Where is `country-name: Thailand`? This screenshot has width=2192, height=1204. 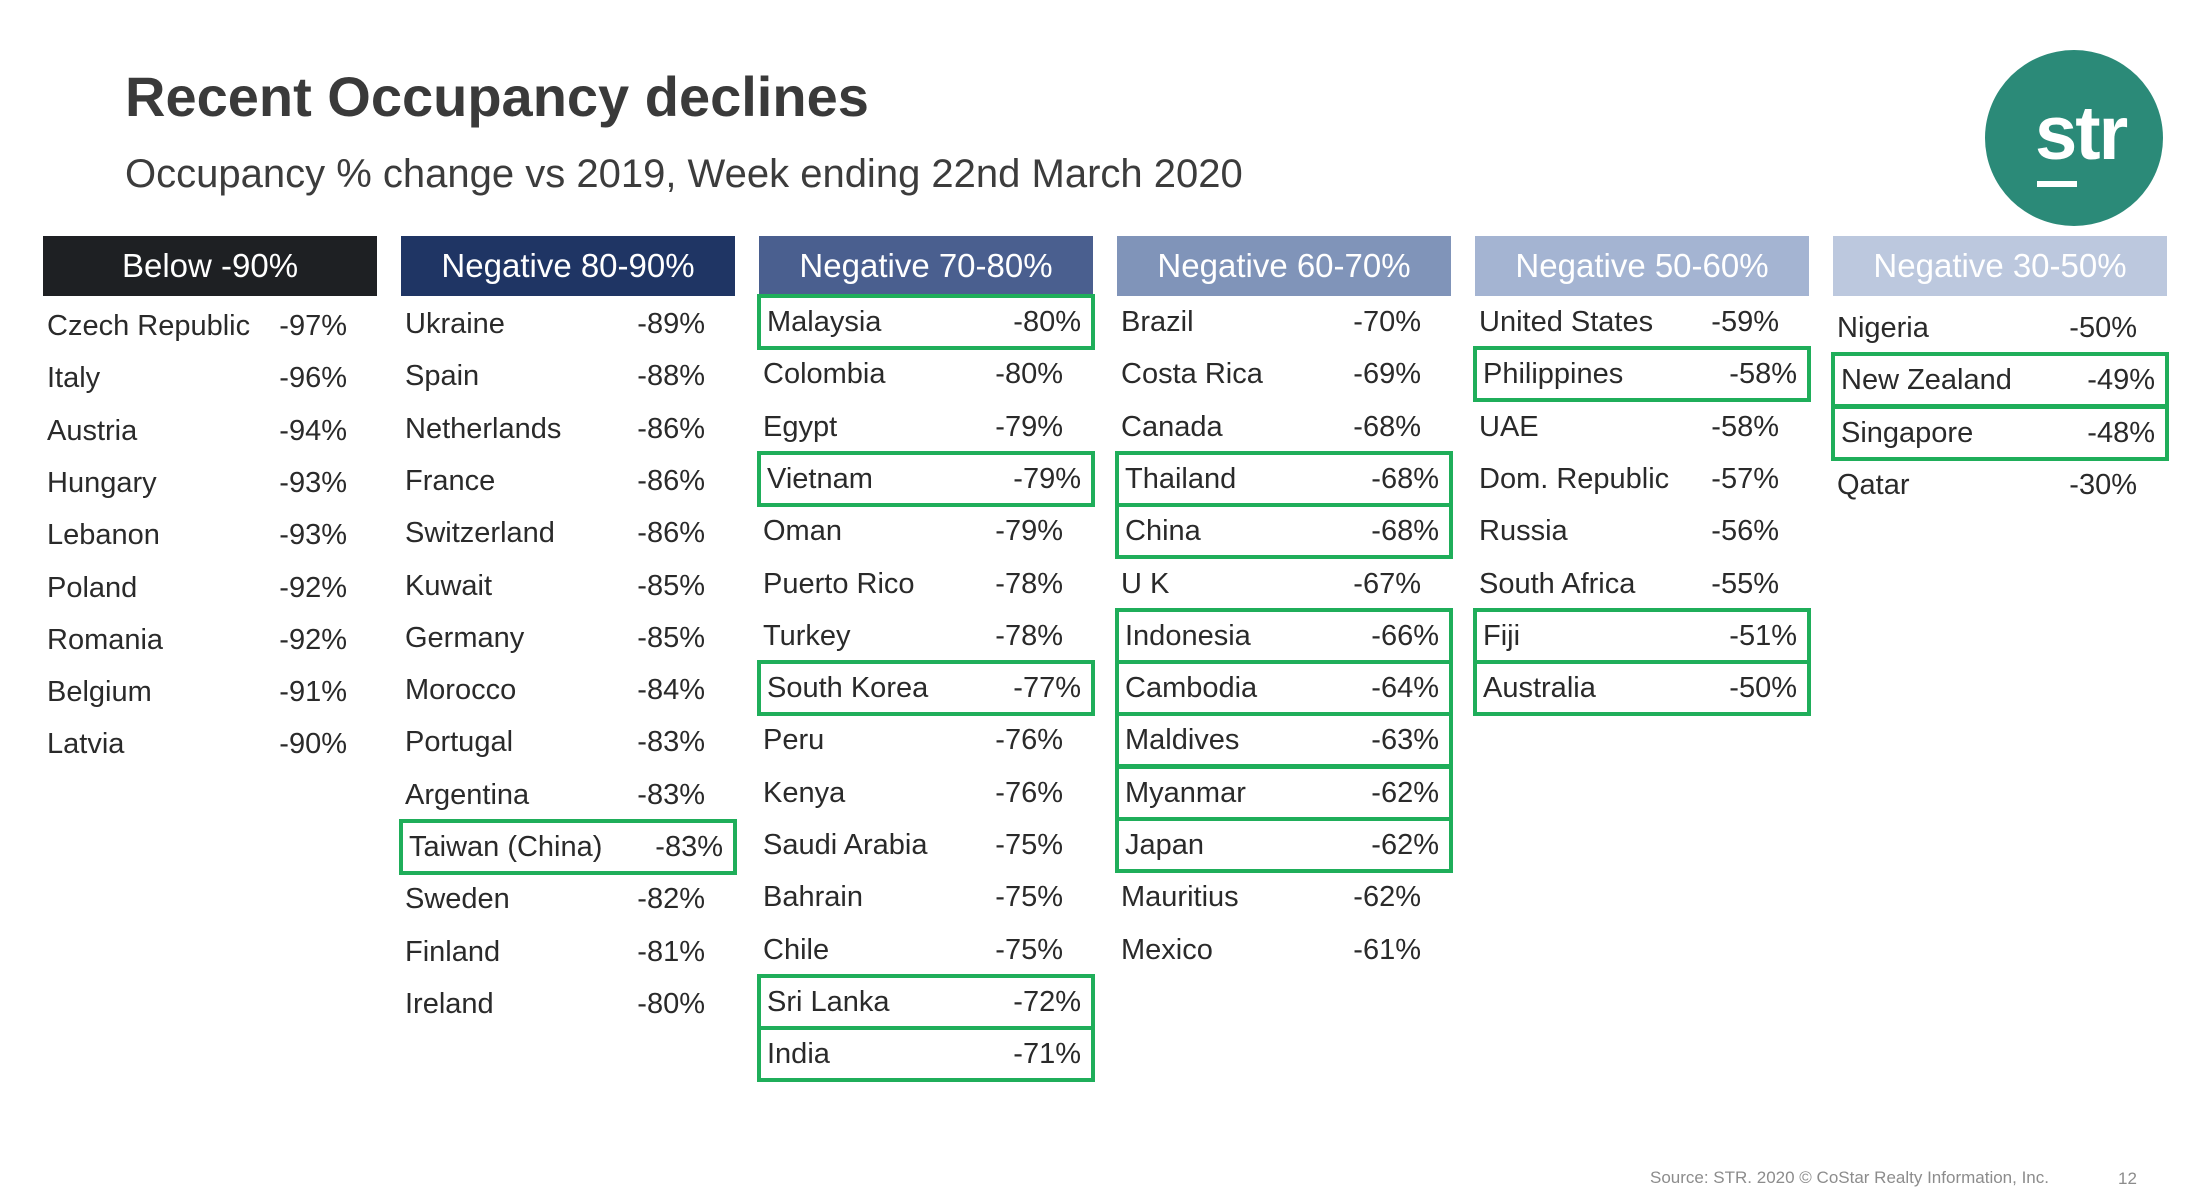 country-name: Thailand is located at coordinates (1181, 478).